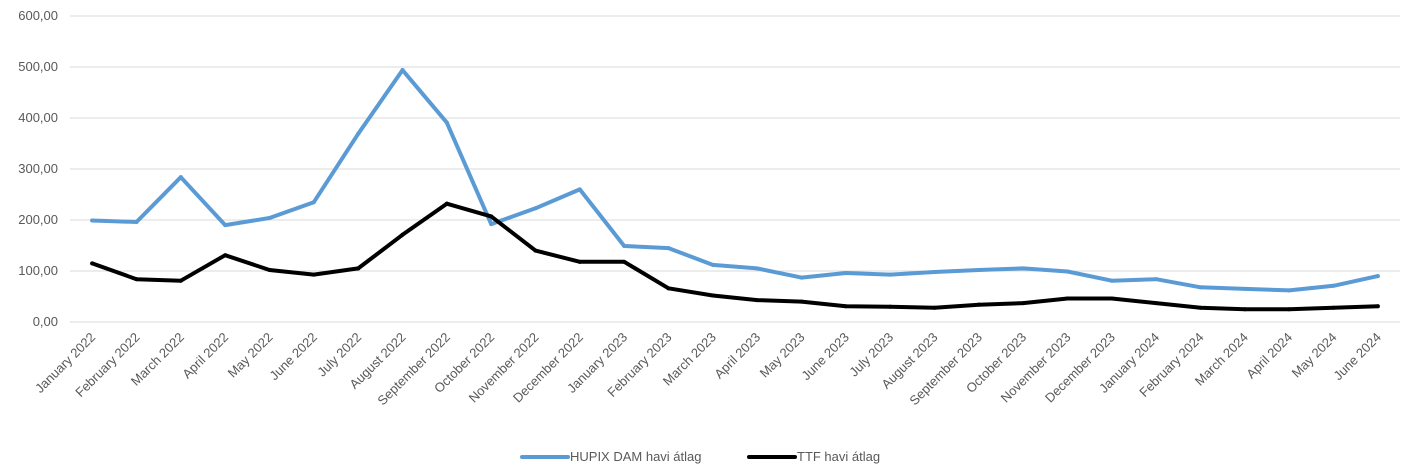 The image size is (1406, 476). I want to click on legend-label: TTF havi átlag, so click(838, 456).